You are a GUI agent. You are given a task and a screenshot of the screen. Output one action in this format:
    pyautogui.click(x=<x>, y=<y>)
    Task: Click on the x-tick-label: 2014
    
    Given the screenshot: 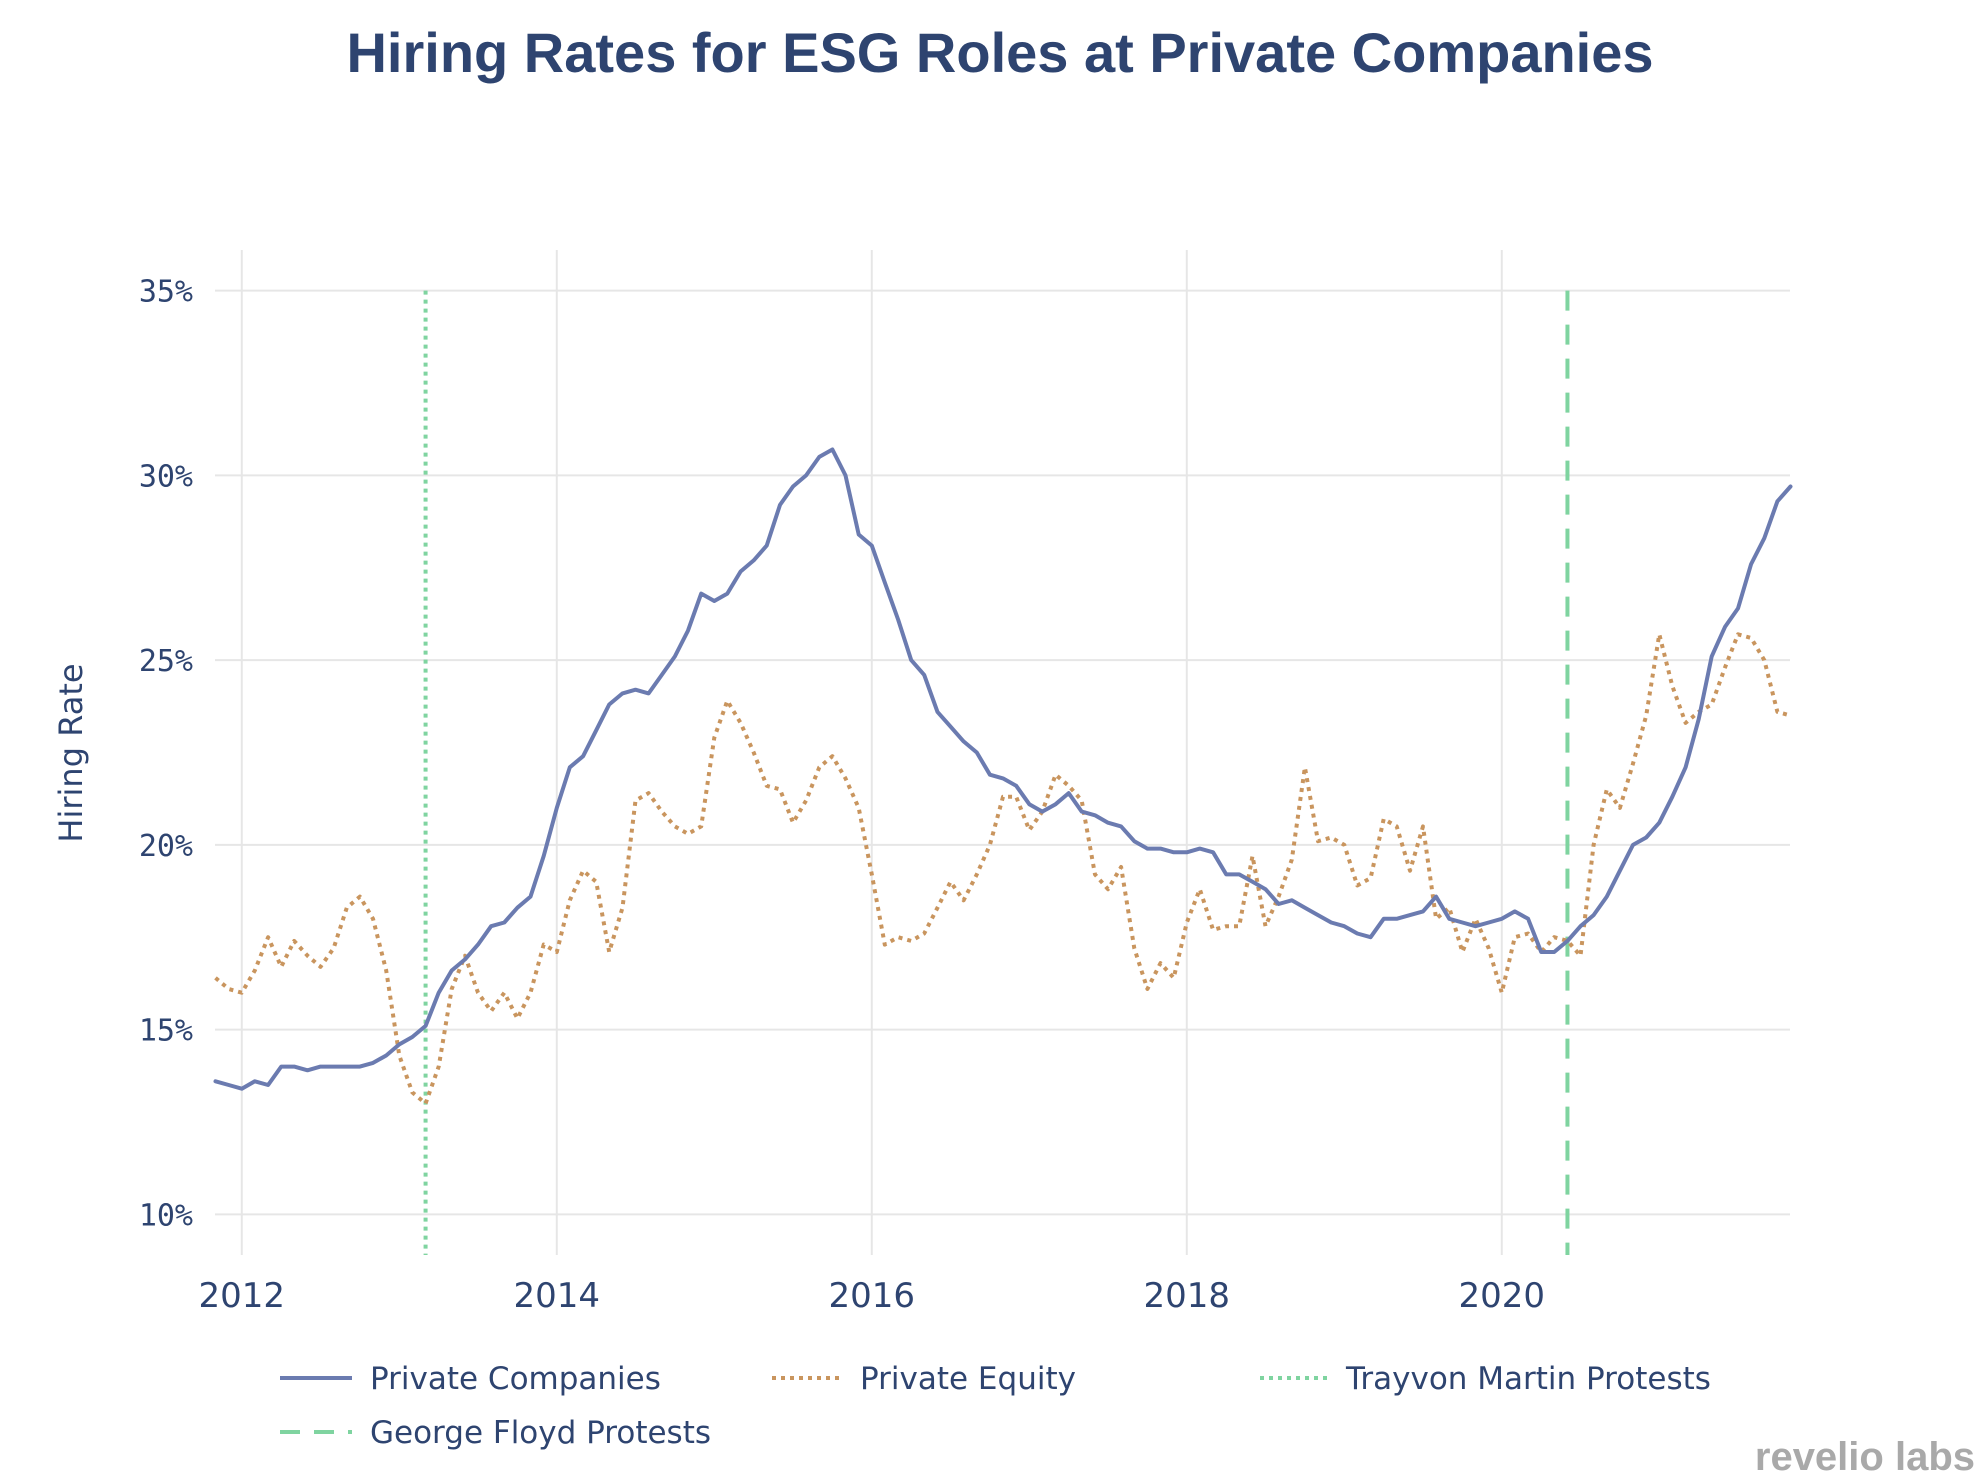 What is the action you would take?
    pyautogui.click(x=557, y=1296)
    